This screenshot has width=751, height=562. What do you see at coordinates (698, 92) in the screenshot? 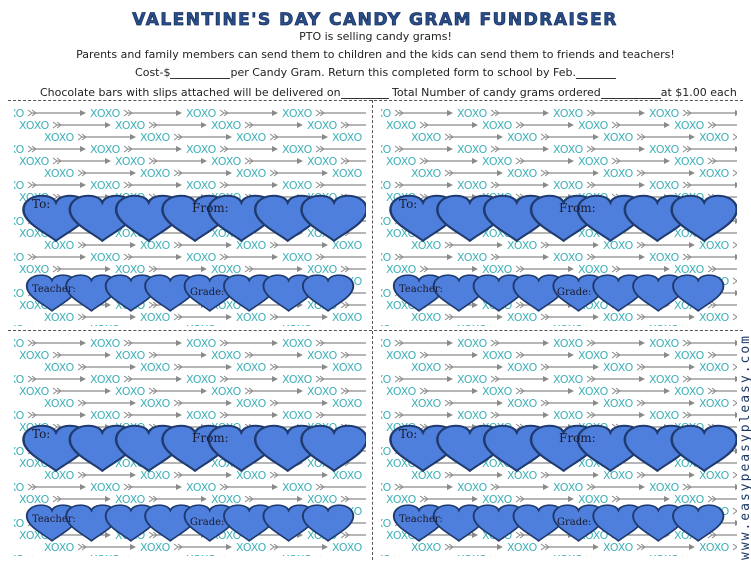
I see `price-text: at $1.00 each` at bounding box center [698, 92].